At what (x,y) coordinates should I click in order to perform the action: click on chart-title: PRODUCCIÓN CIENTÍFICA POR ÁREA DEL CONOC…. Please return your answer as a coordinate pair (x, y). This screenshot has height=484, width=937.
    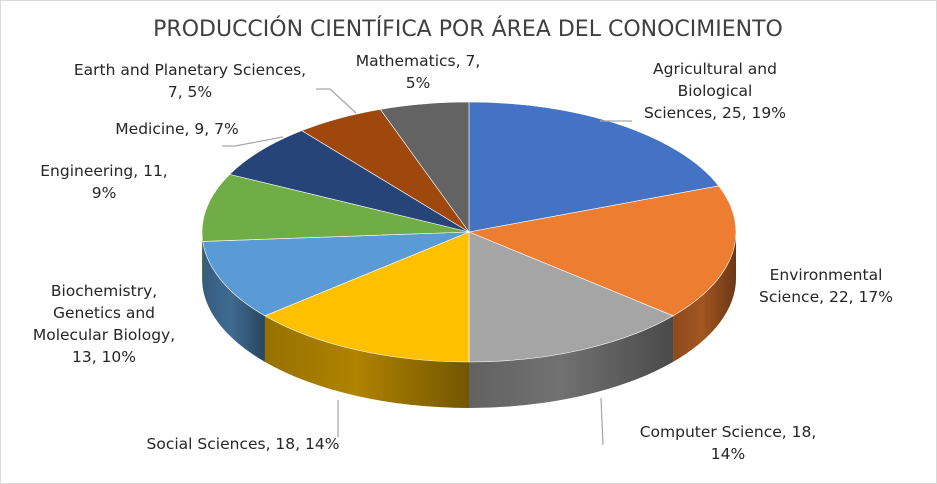
    Looking at the image, I should click on (468, 29).